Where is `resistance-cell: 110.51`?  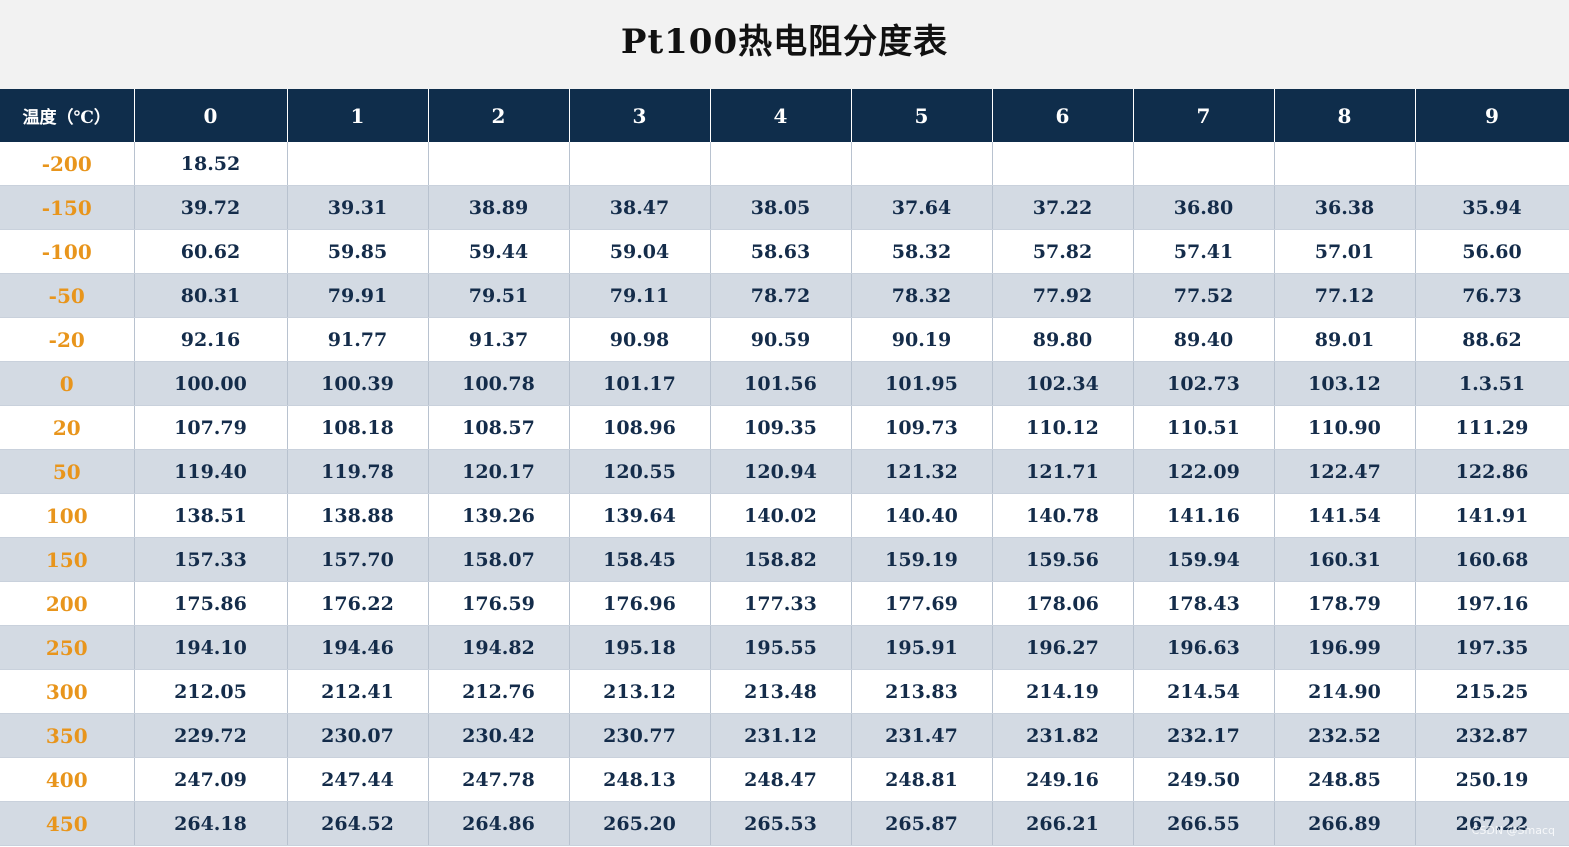
resistance-cell: 110.51 is located at coordinates (1204, 427).